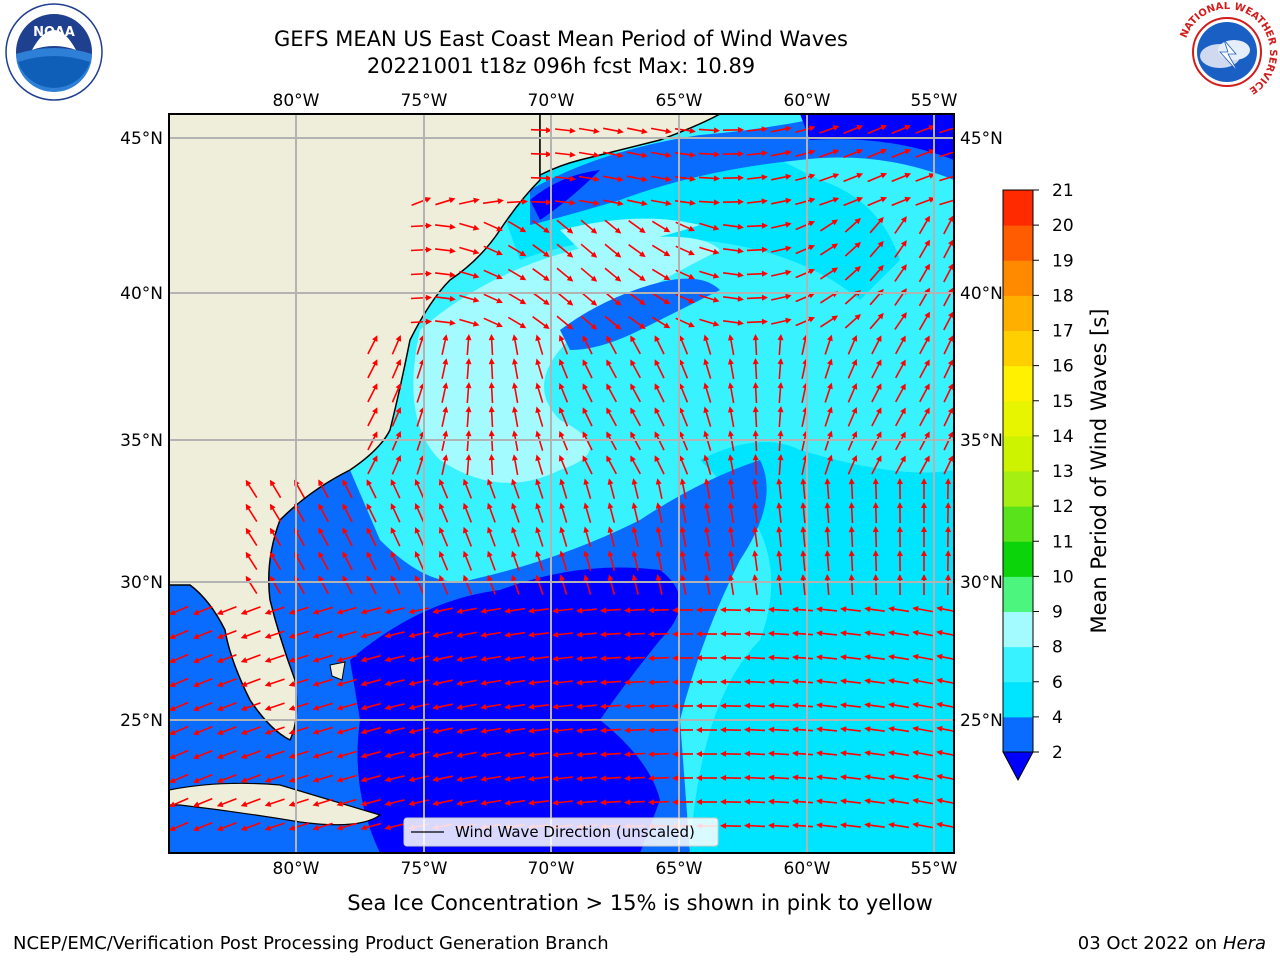 This screenshot has width=1280, height=960. I want to click on colorbar: 2 4 6 8 9 10 11 12 13 14 15 16 17 18 19 20 21, so click(1038, 481).